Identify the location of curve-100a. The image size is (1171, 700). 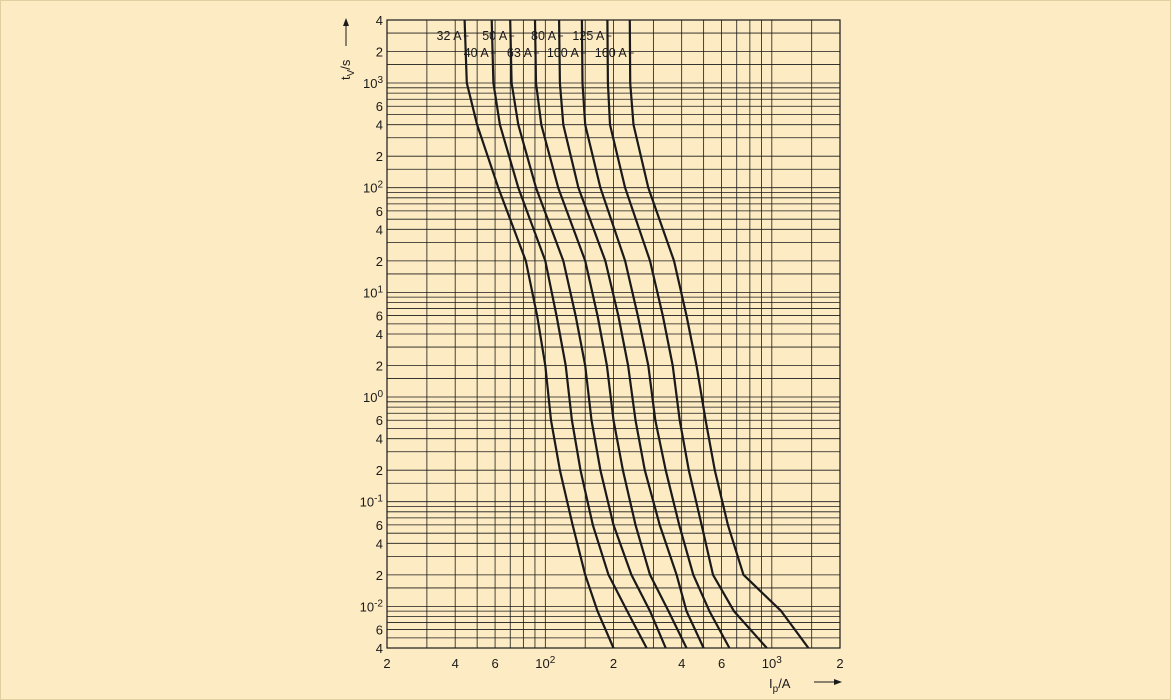
(655, 334).